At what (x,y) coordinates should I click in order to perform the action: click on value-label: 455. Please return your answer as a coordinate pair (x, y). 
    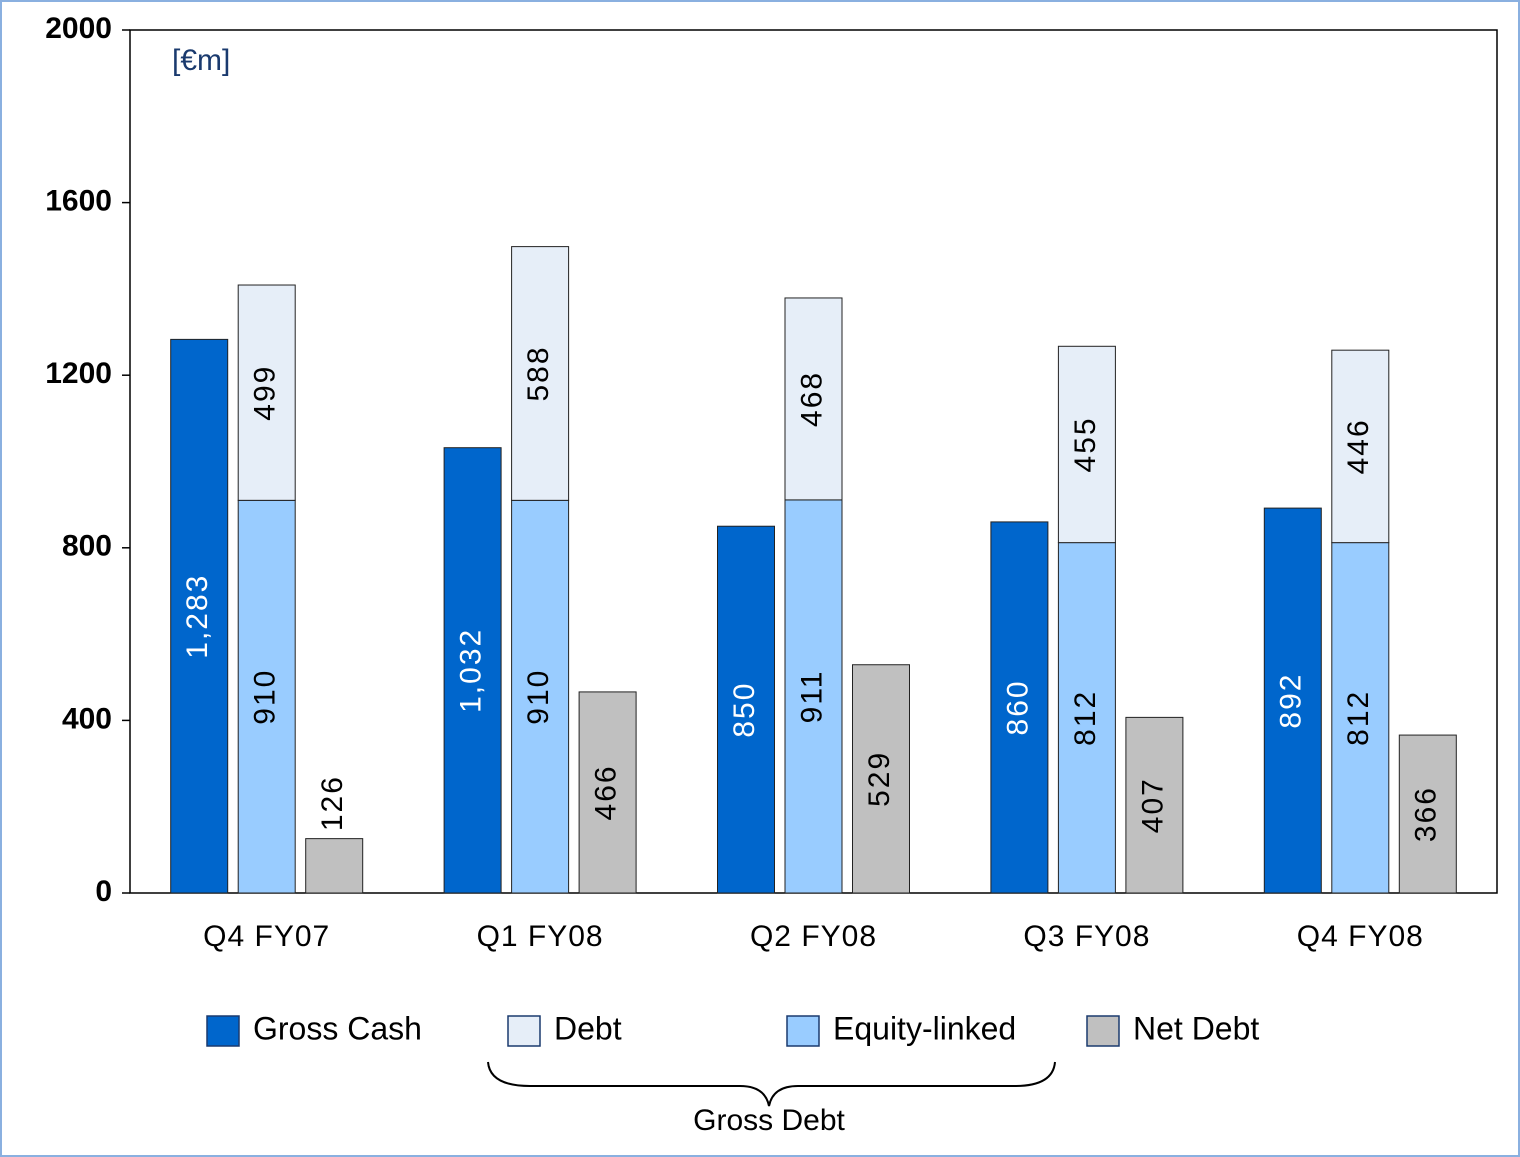
    Looking at the image, I should click on (1085, 444).